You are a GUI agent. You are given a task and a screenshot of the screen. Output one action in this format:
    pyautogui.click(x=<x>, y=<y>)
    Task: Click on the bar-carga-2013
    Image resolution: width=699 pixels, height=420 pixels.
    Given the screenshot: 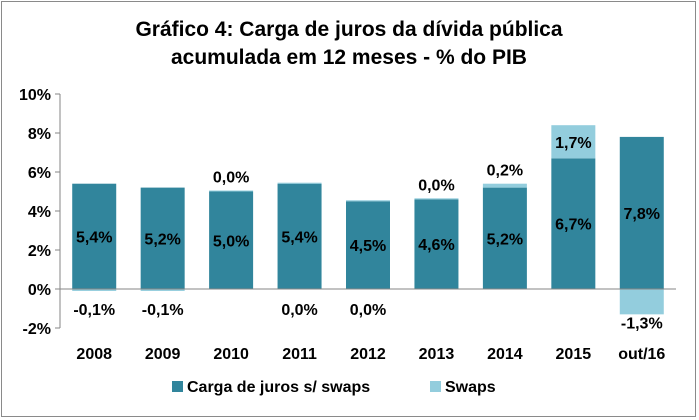 What is the action you would take?
    pyautogui.click(x=436, y=244)
    